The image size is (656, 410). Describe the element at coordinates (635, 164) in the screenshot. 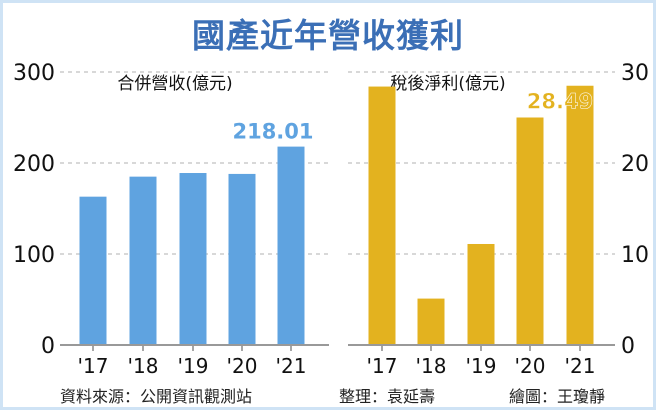

I see `y-tick-label: 20` at that location.